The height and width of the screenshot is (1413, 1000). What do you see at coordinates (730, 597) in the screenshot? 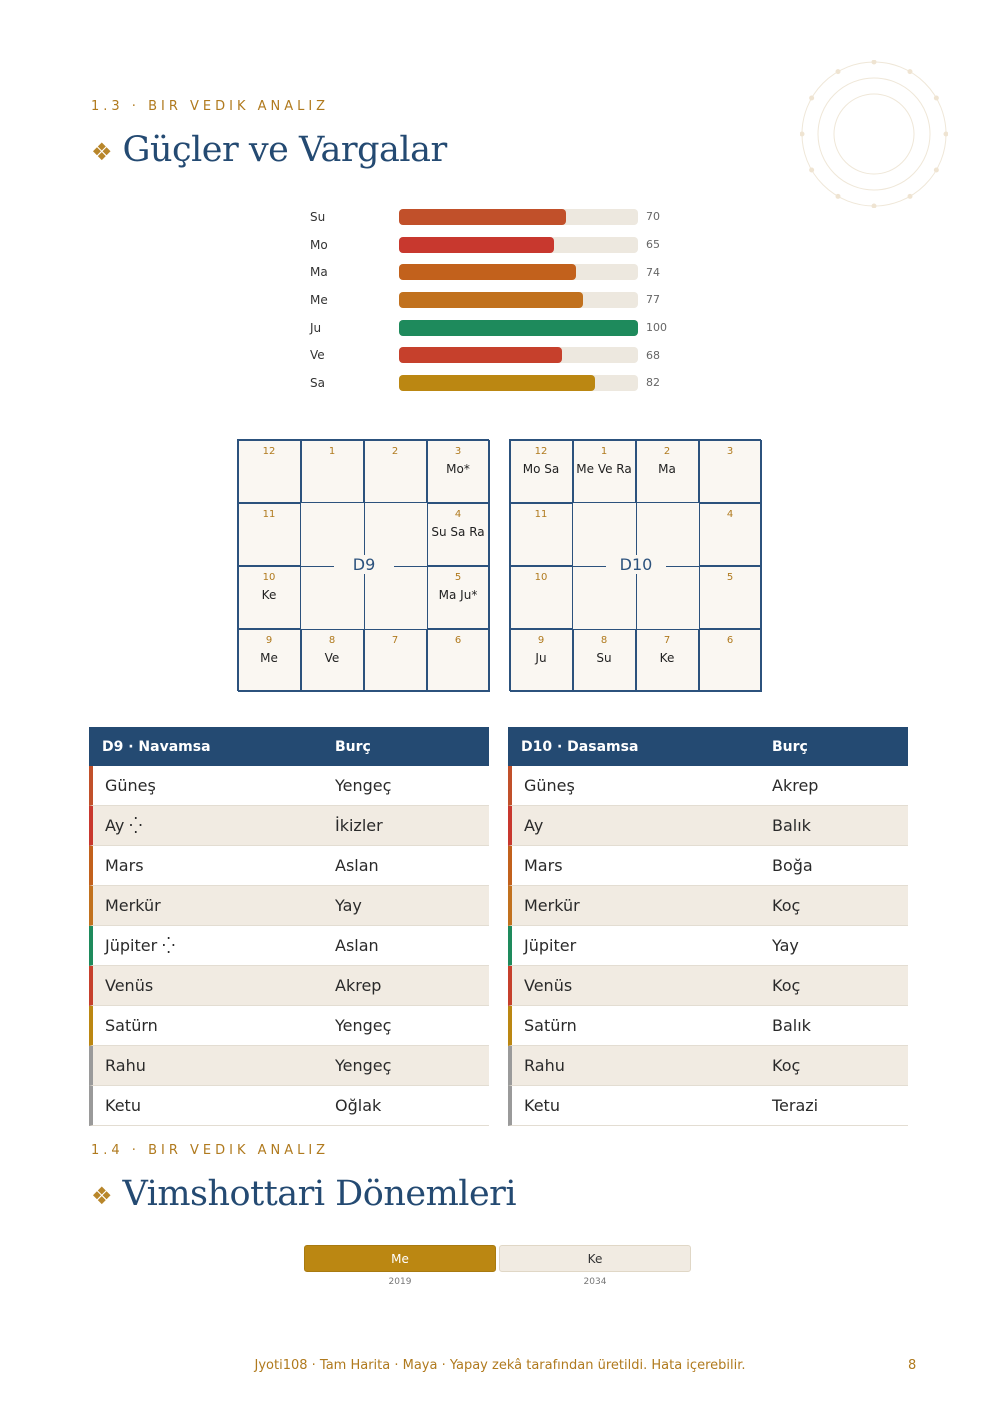
I see `chart-house: 5` at bounding box center [730, 597].